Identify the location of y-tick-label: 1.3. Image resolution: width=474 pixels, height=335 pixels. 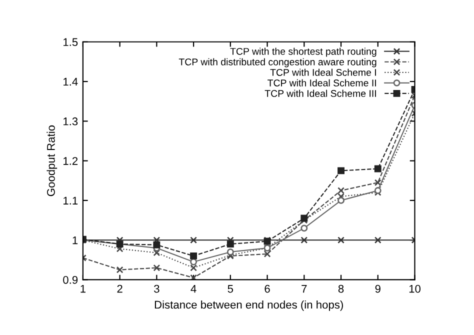
(70, 121).